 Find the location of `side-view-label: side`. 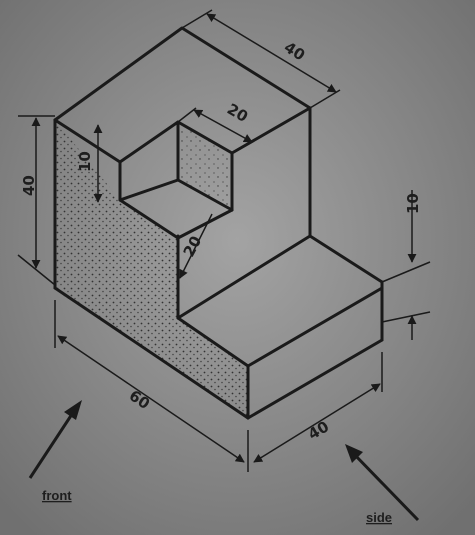

side-view-label: side is located at coordinates (379, 517).